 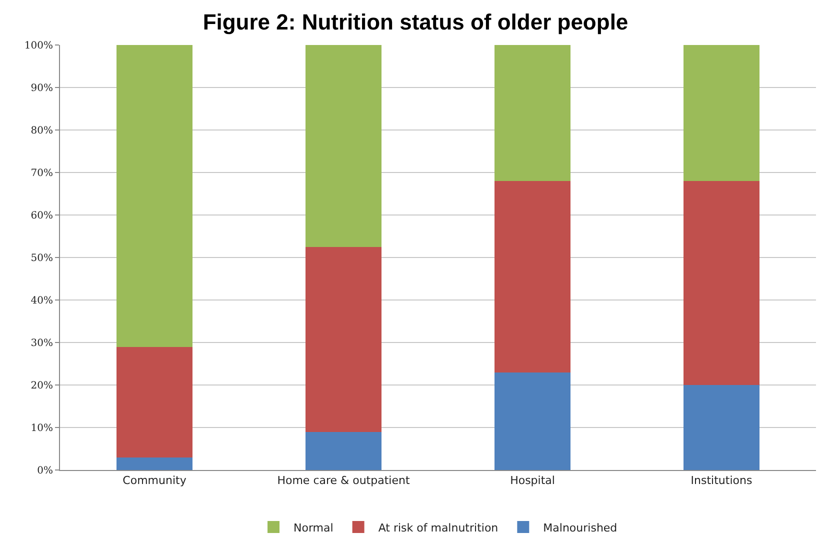 What do you see at coordinates (41, 301) in the screenshot?
I see `y-tick-label: 40%` at bounding box center [41, 301].